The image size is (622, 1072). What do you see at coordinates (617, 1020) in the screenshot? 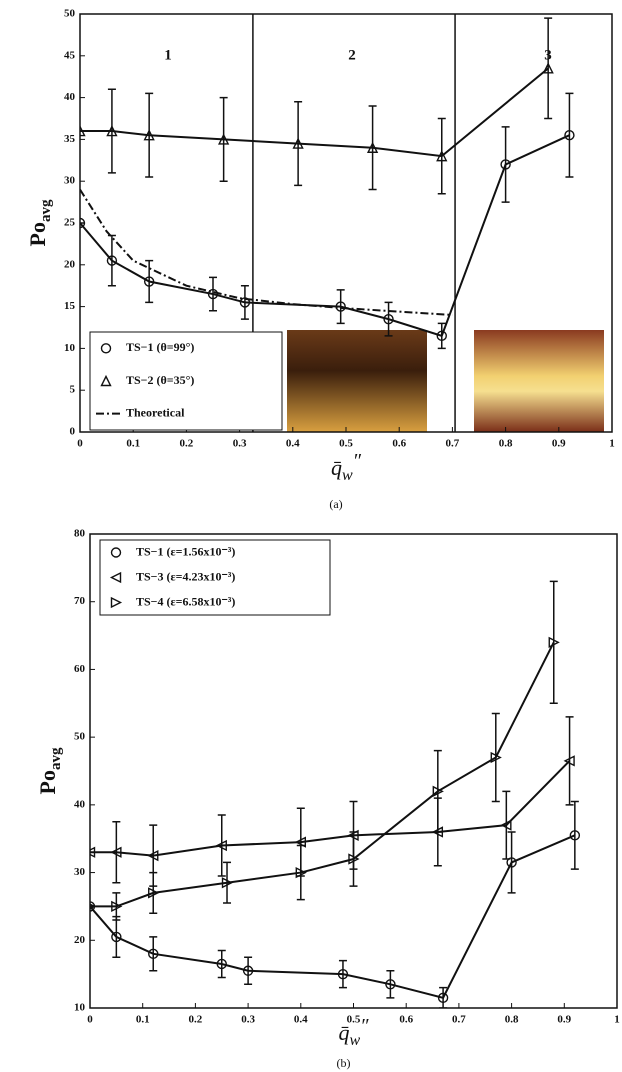
I see `x-tick-label: 1` at bounding box center [617, 1020].